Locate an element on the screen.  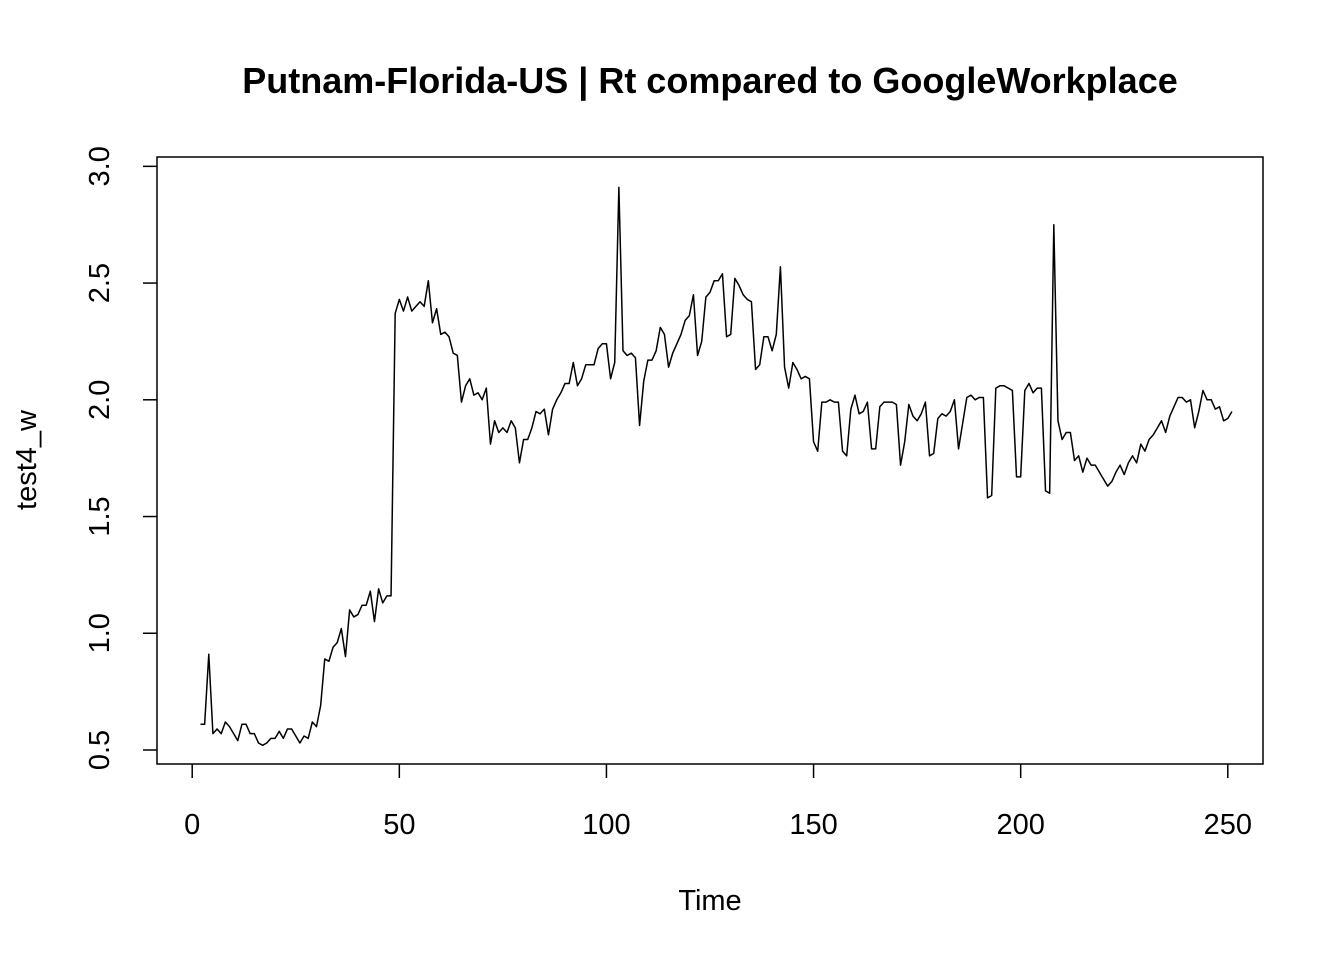
x-tick-label: 250 is located at coordinates (1228, 825).